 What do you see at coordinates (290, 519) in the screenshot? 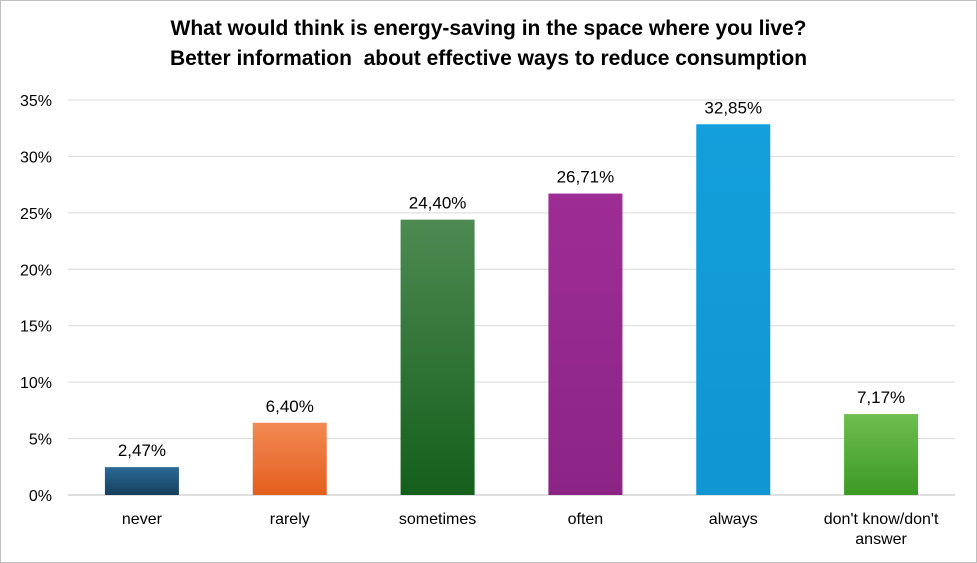
I see `x-category-label: rarely` at bounding box center [290, 519].